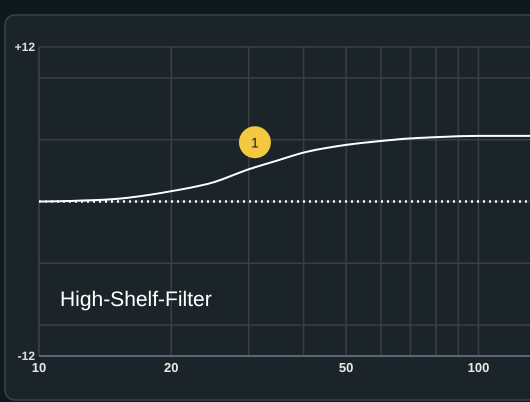 The height and width of the screenshot is (402, 530). I want to click on numbered-badge: 1, so click(254, 142).